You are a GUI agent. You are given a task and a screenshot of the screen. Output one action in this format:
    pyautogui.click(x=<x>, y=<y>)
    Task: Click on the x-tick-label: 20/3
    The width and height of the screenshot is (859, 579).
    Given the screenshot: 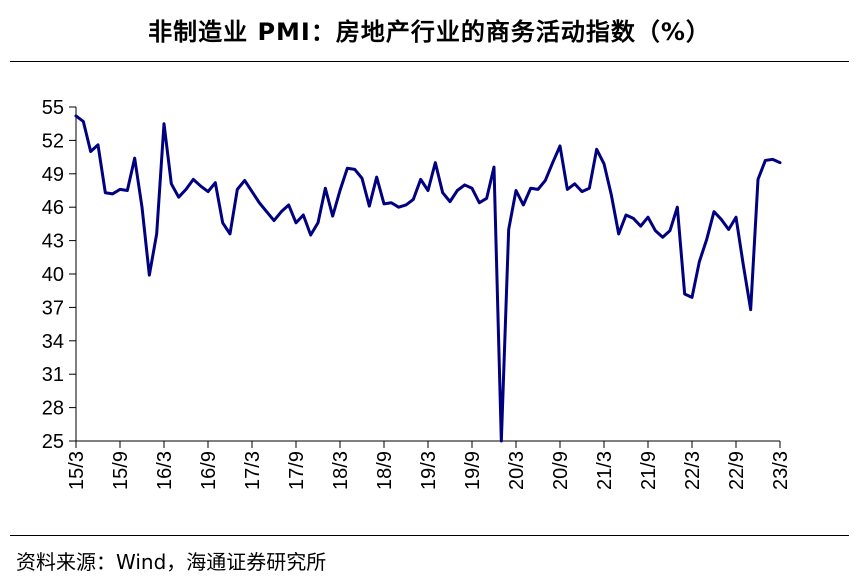 What is the action you would take?
    pyautogui.click(x=517, y=470)
    